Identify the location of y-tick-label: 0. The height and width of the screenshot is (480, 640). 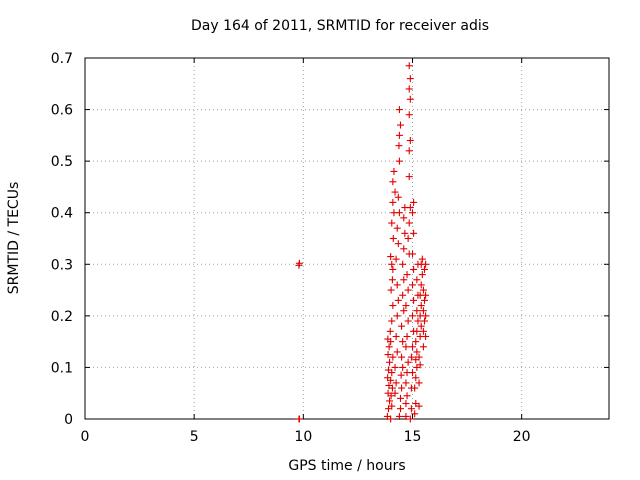
(68, 420).